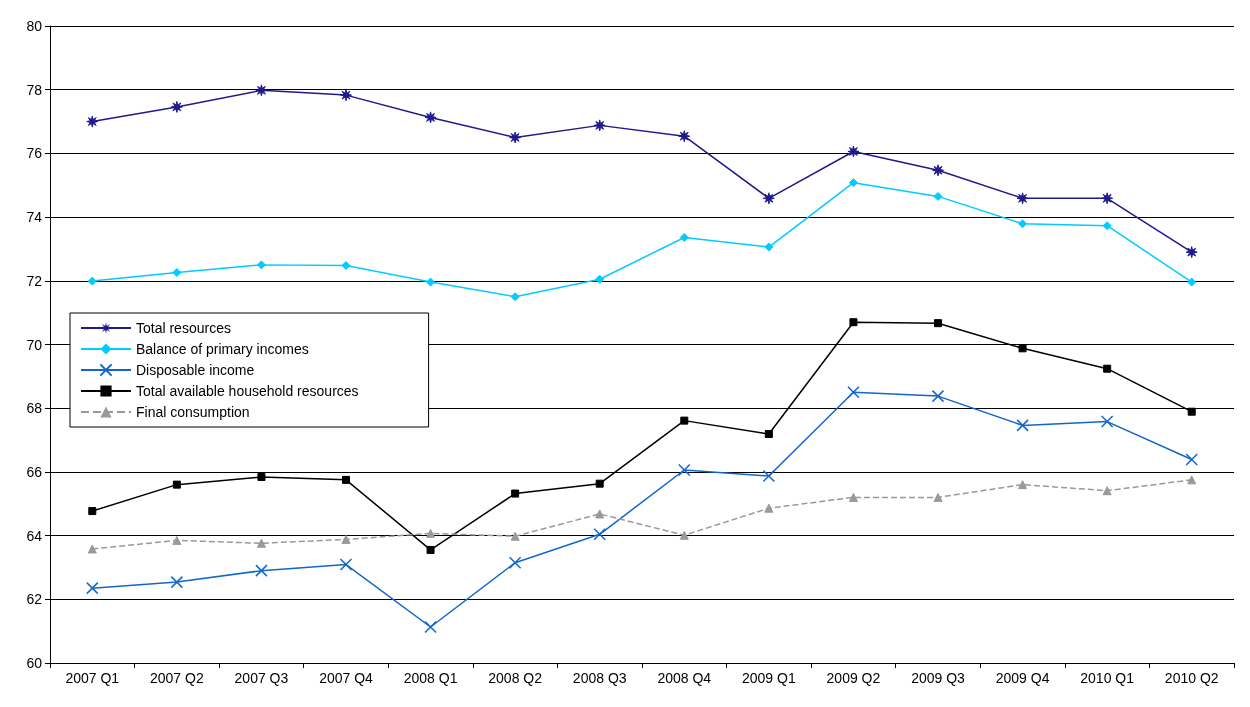 The image size is (1250, 707). I want to click on x-tick-label: 2007 Q2, so click(177, 678).